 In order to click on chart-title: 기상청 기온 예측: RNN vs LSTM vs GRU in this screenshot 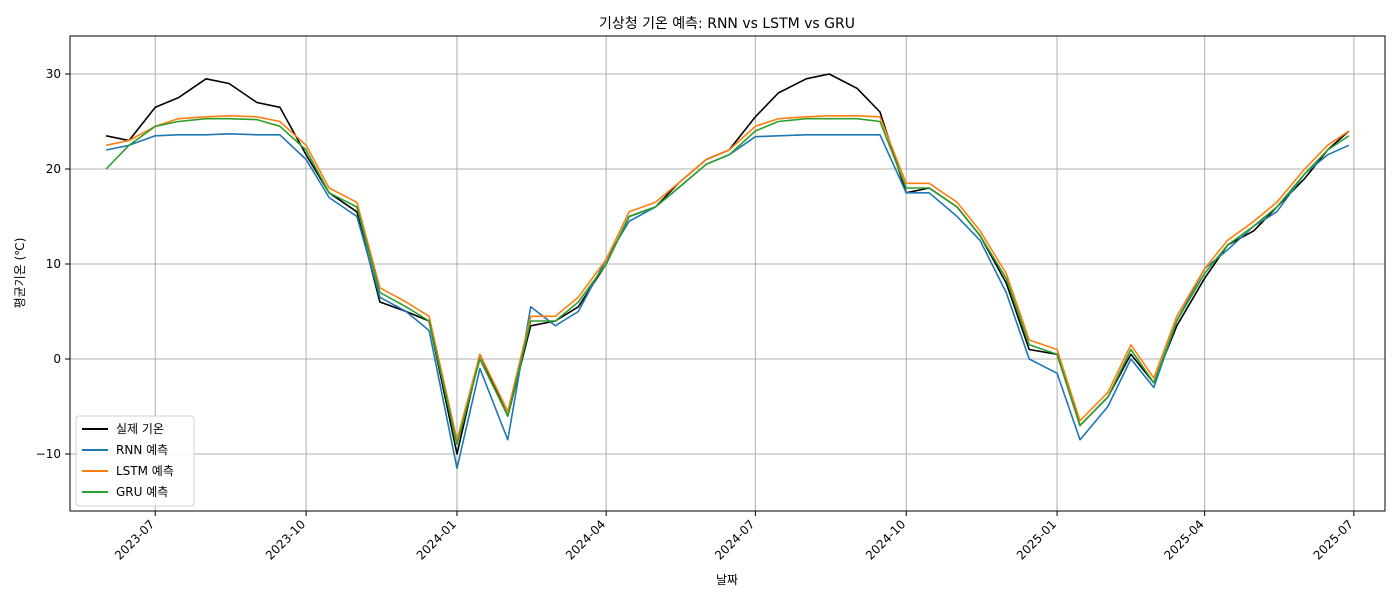, I will do `click(727, 24)`.